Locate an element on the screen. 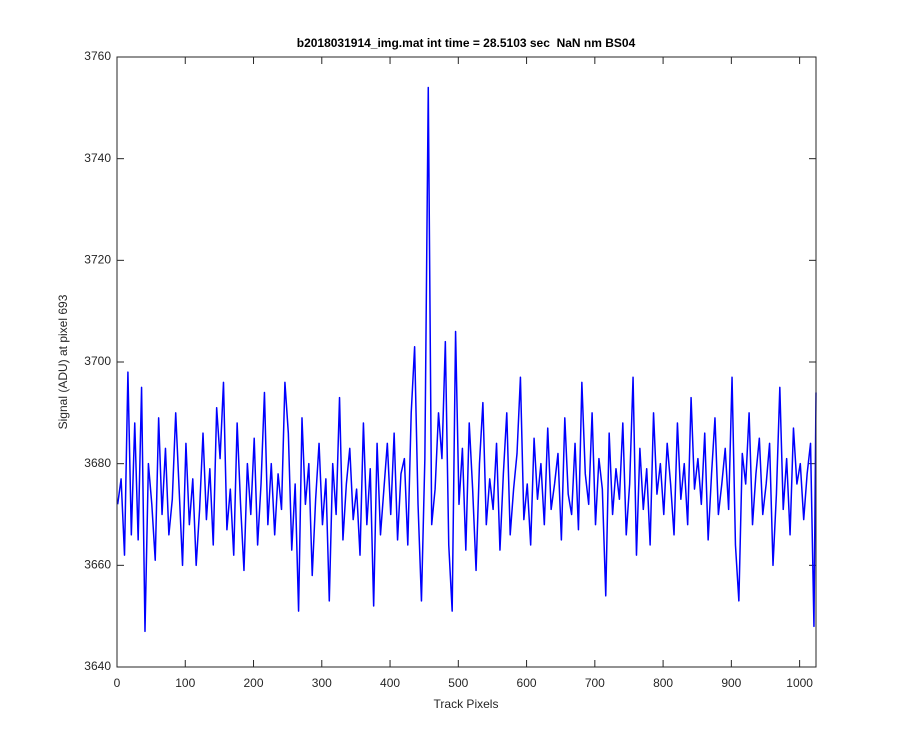 This screenshot has height=750, width=900. y-tick-label: 3700 is located at coordinates (97, 361).